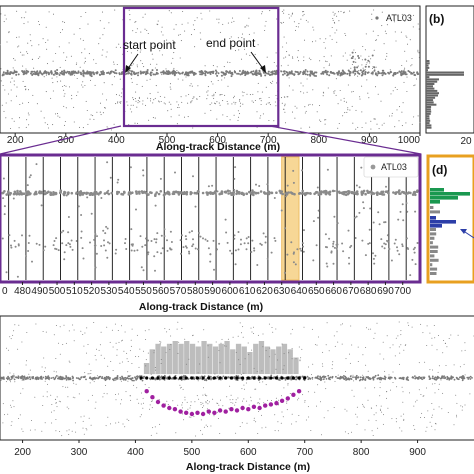 The width and height of the screenshot is (474, 474). What do you see at coordinates (399, 18) in the screenshot?
I see `top-legend-label: ATL03` at bounding box center [399, 18].